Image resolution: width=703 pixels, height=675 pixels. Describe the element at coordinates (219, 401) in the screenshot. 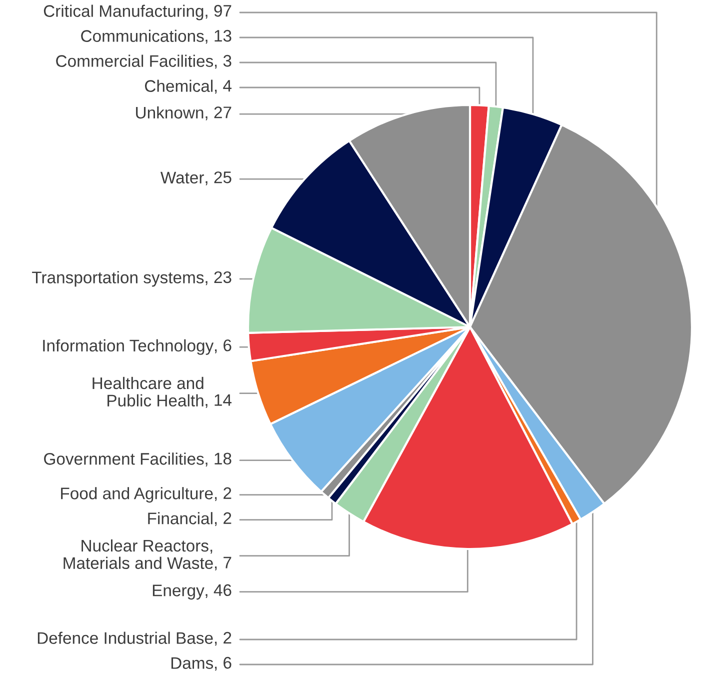

I see `data-label: , 14` at that location.